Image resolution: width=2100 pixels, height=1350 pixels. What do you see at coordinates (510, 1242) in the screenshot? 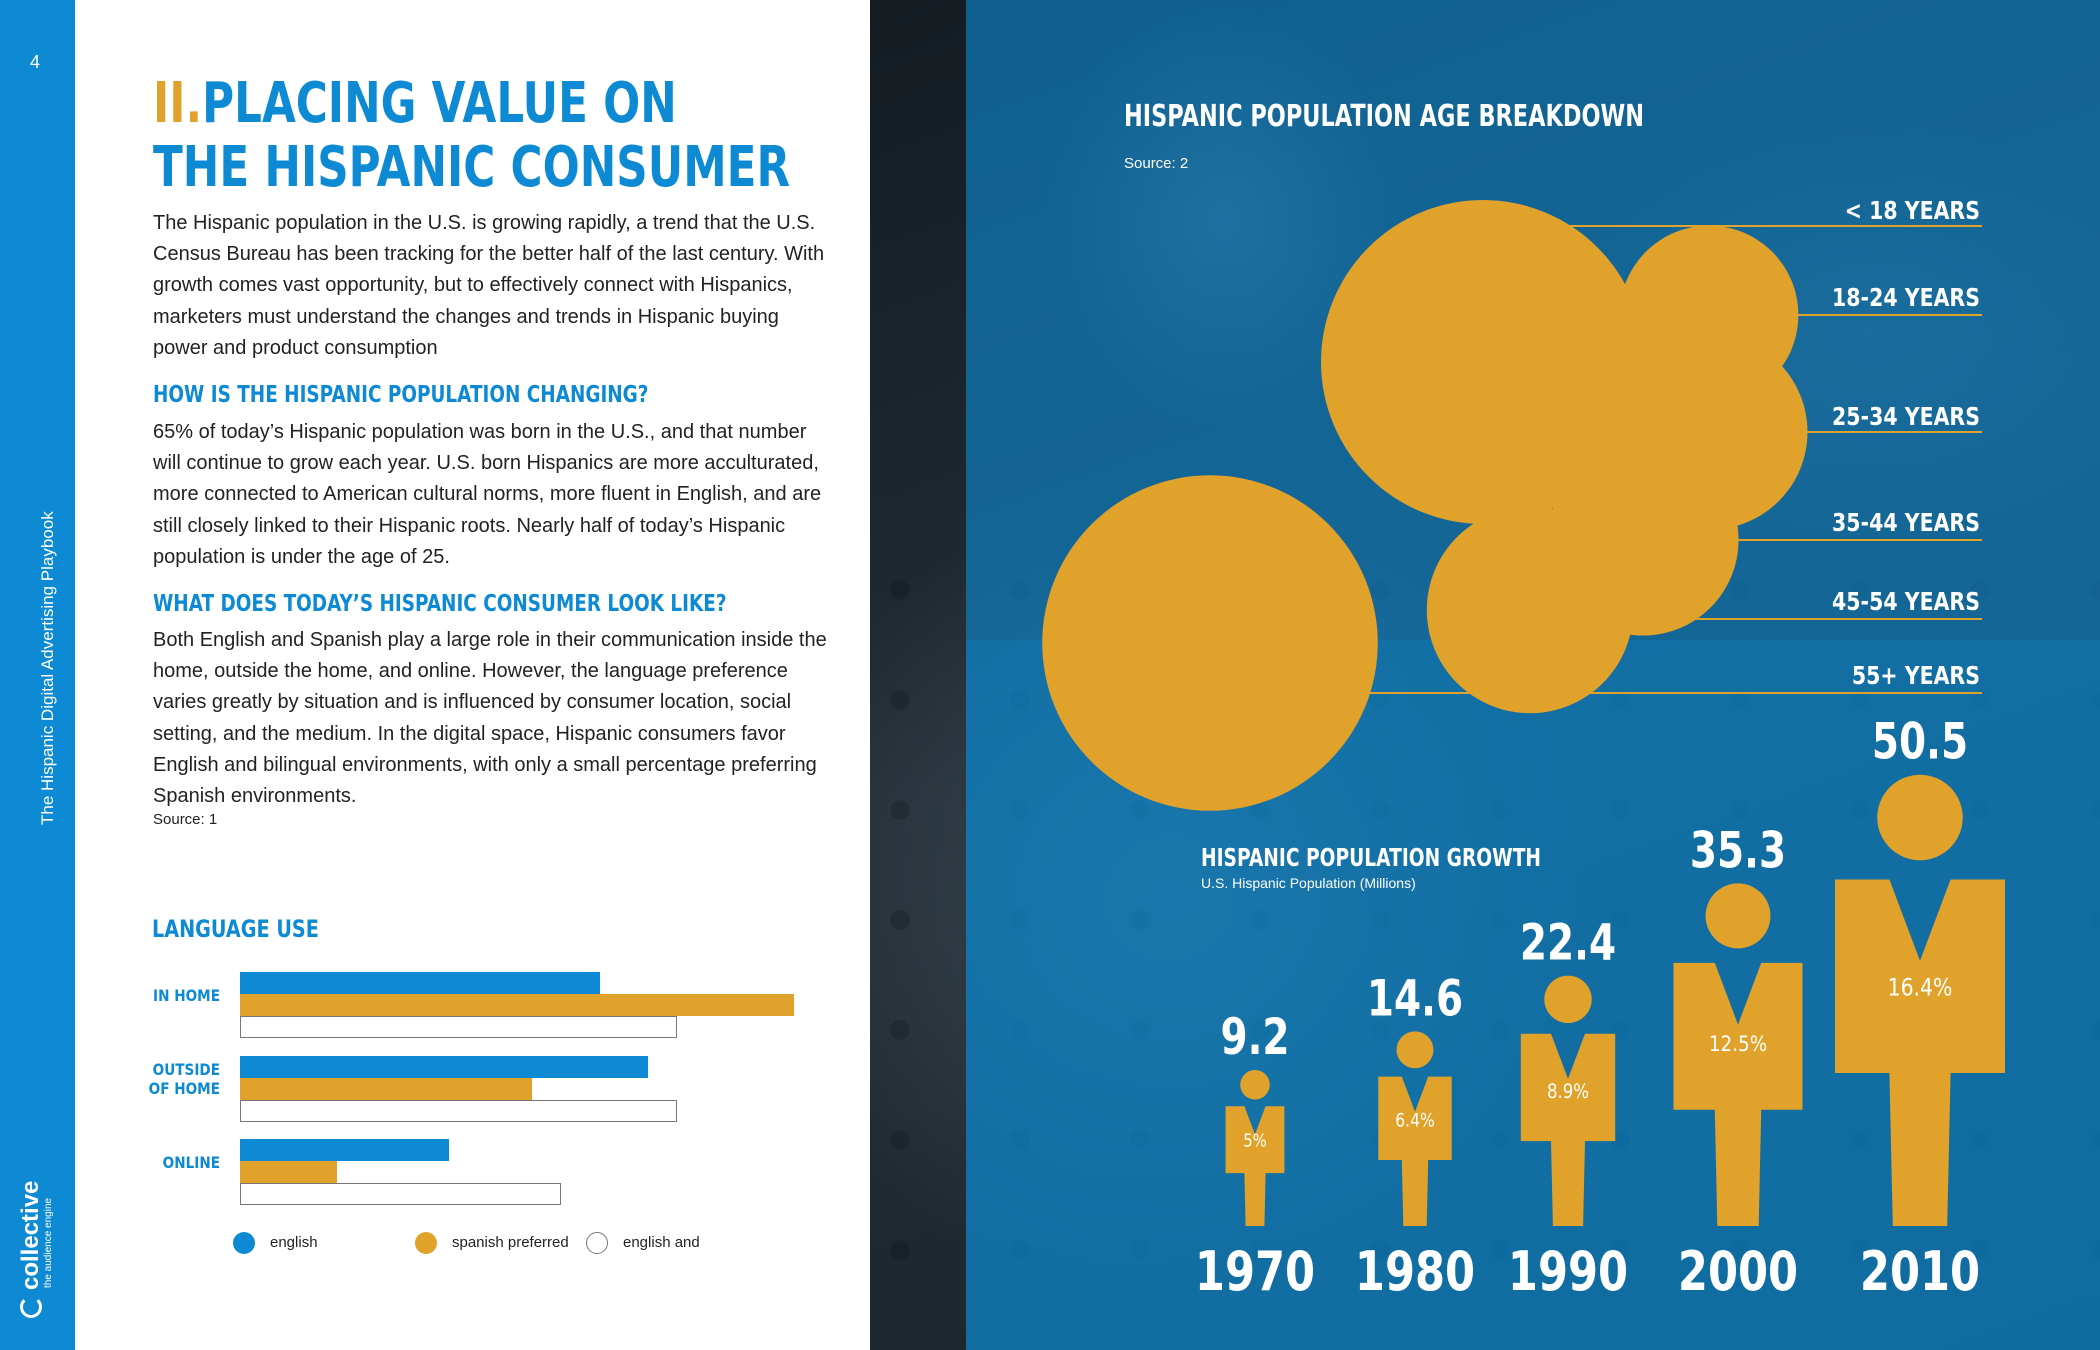
I see `legend-label: spanish preferred` at bounding box center [510, 1242].